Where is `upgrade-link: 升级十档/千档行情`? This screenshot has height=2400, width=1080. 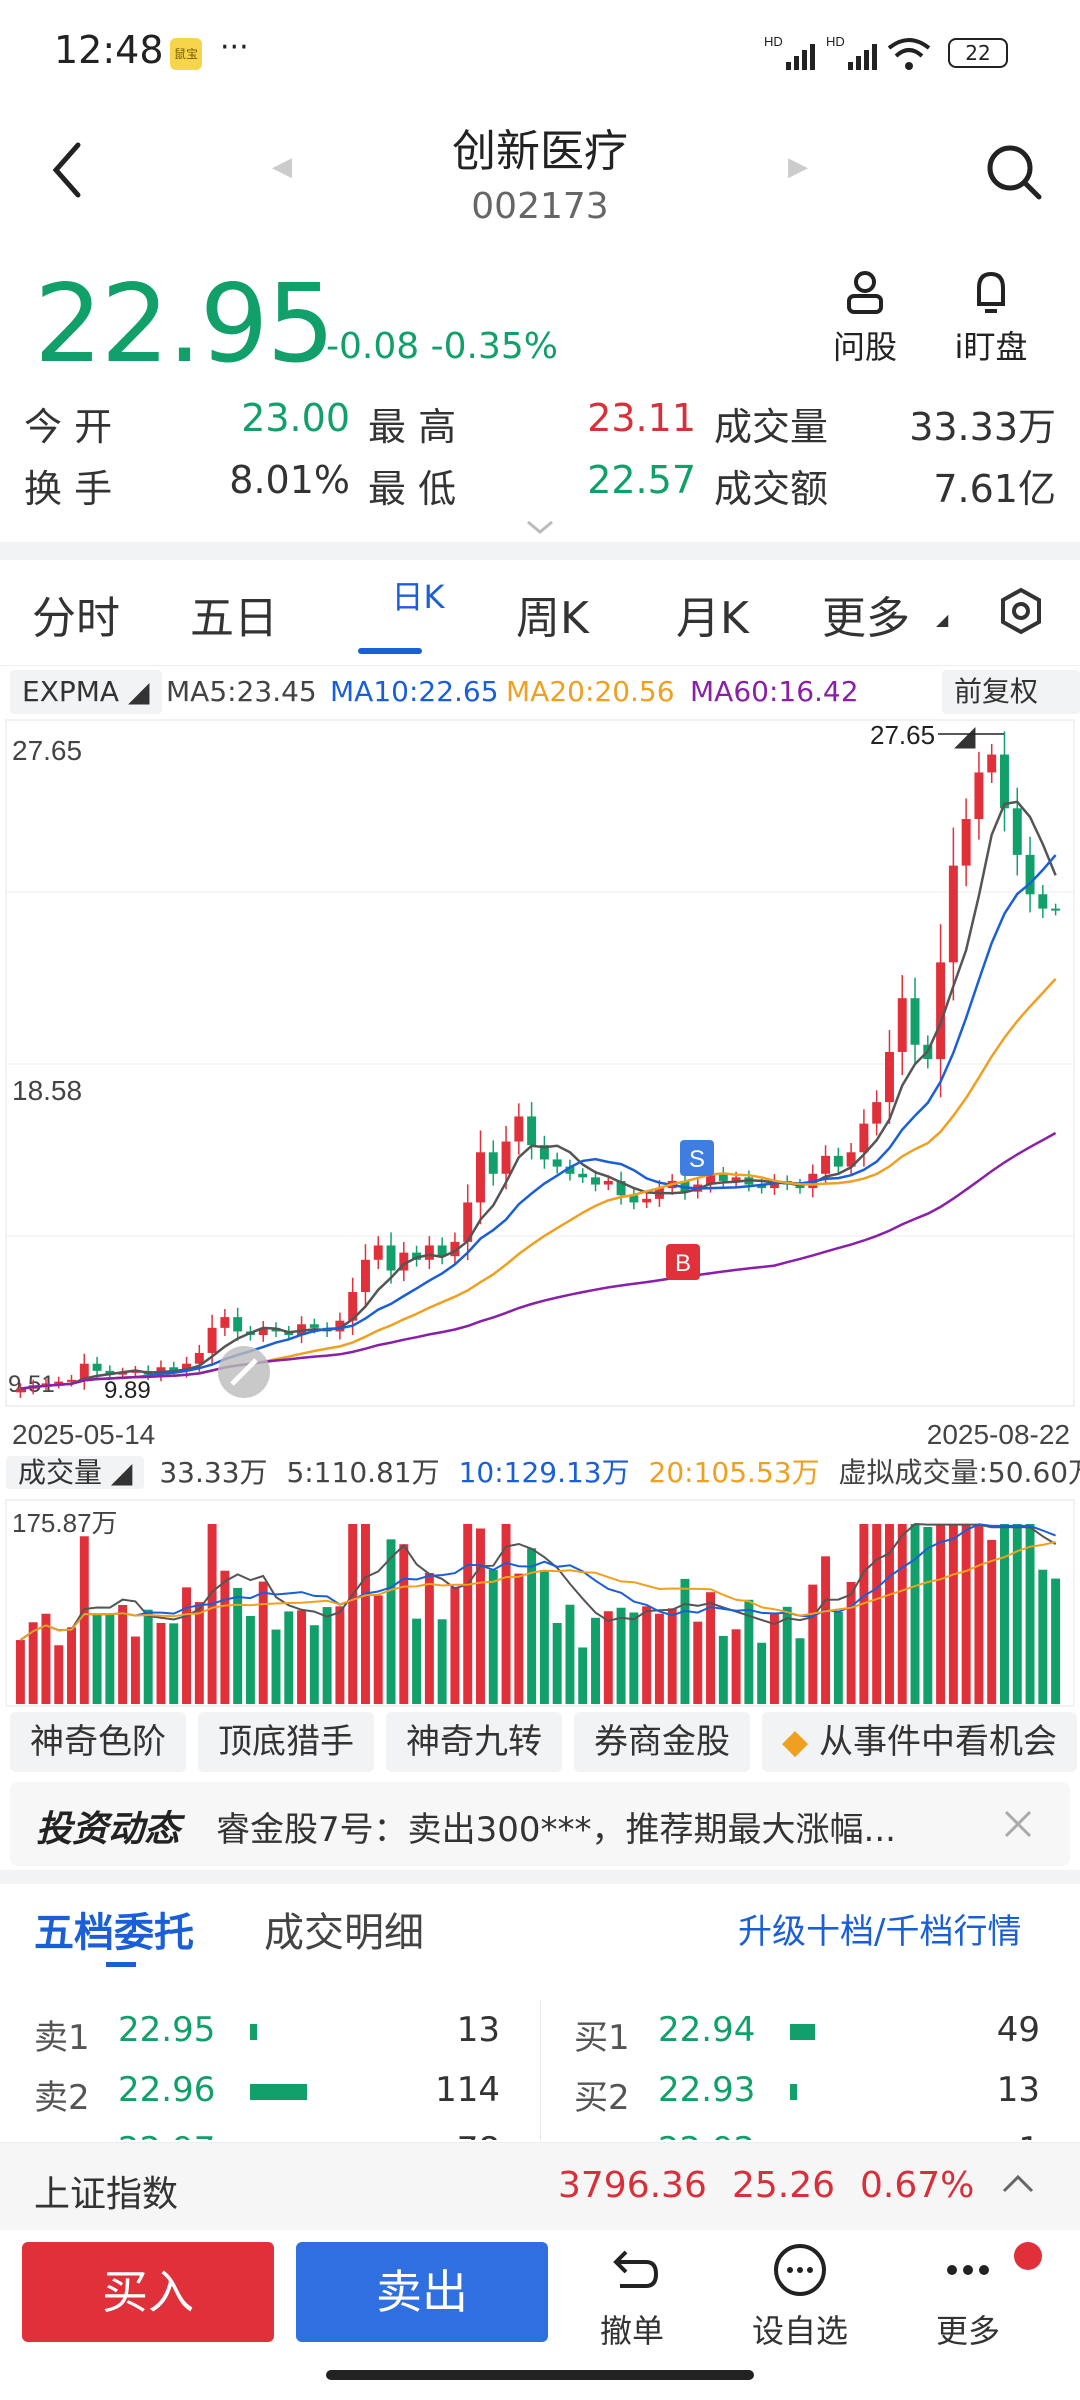
upgrade-link: 升级十档/千档行情 is located at coordinates (880, 1932).